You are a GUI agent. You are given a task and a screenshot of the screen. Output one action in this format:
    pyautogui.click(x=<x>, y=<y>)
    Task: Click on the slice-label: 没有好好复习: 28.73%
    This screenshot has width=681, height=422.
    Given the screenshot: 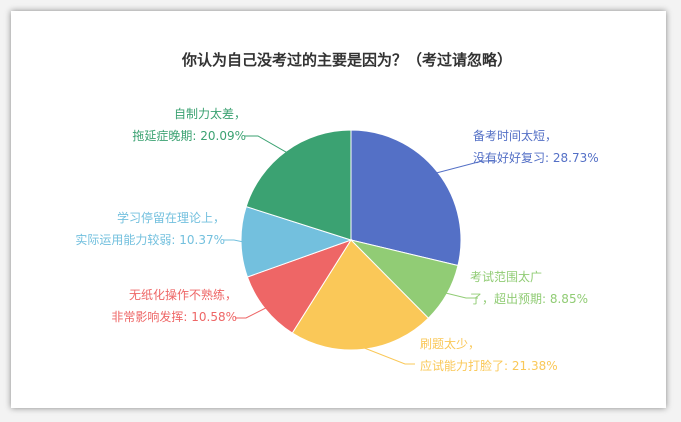 What is the action you would take?
    pyautogui.click(x=536, y=157)
    